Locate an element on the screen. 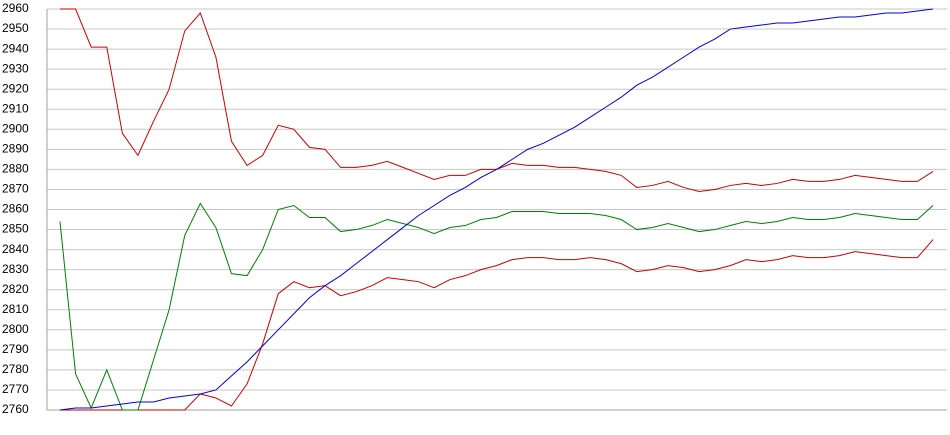  y-tick-label: 2920 is located at coordinates (15, 88).